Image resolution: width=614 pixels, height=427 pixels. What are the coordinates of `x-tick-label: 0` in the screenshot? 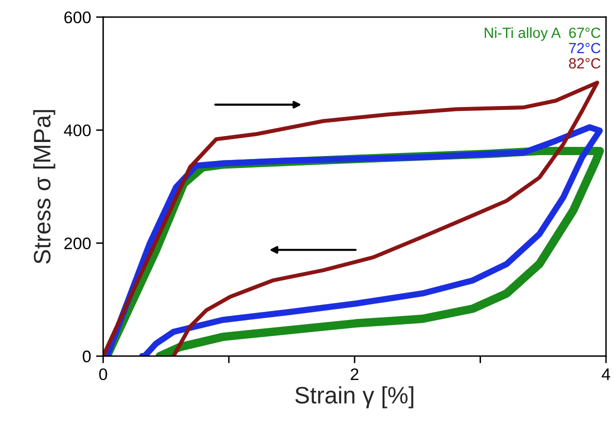 It's located at (103, 374).